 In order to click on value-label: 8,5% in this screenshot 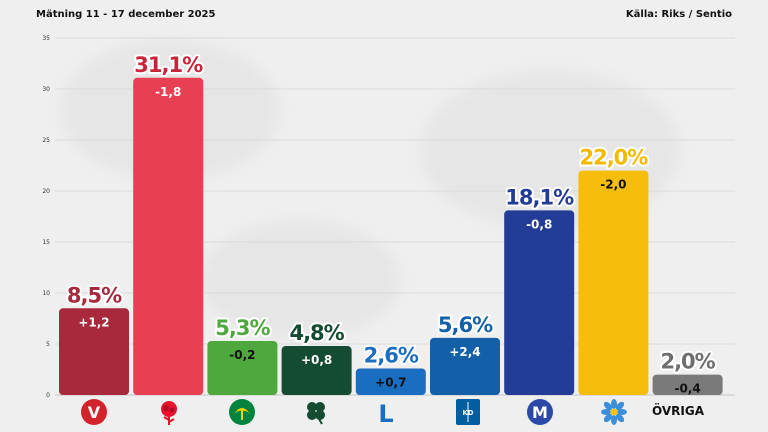, I will do `click(94, 295)`.